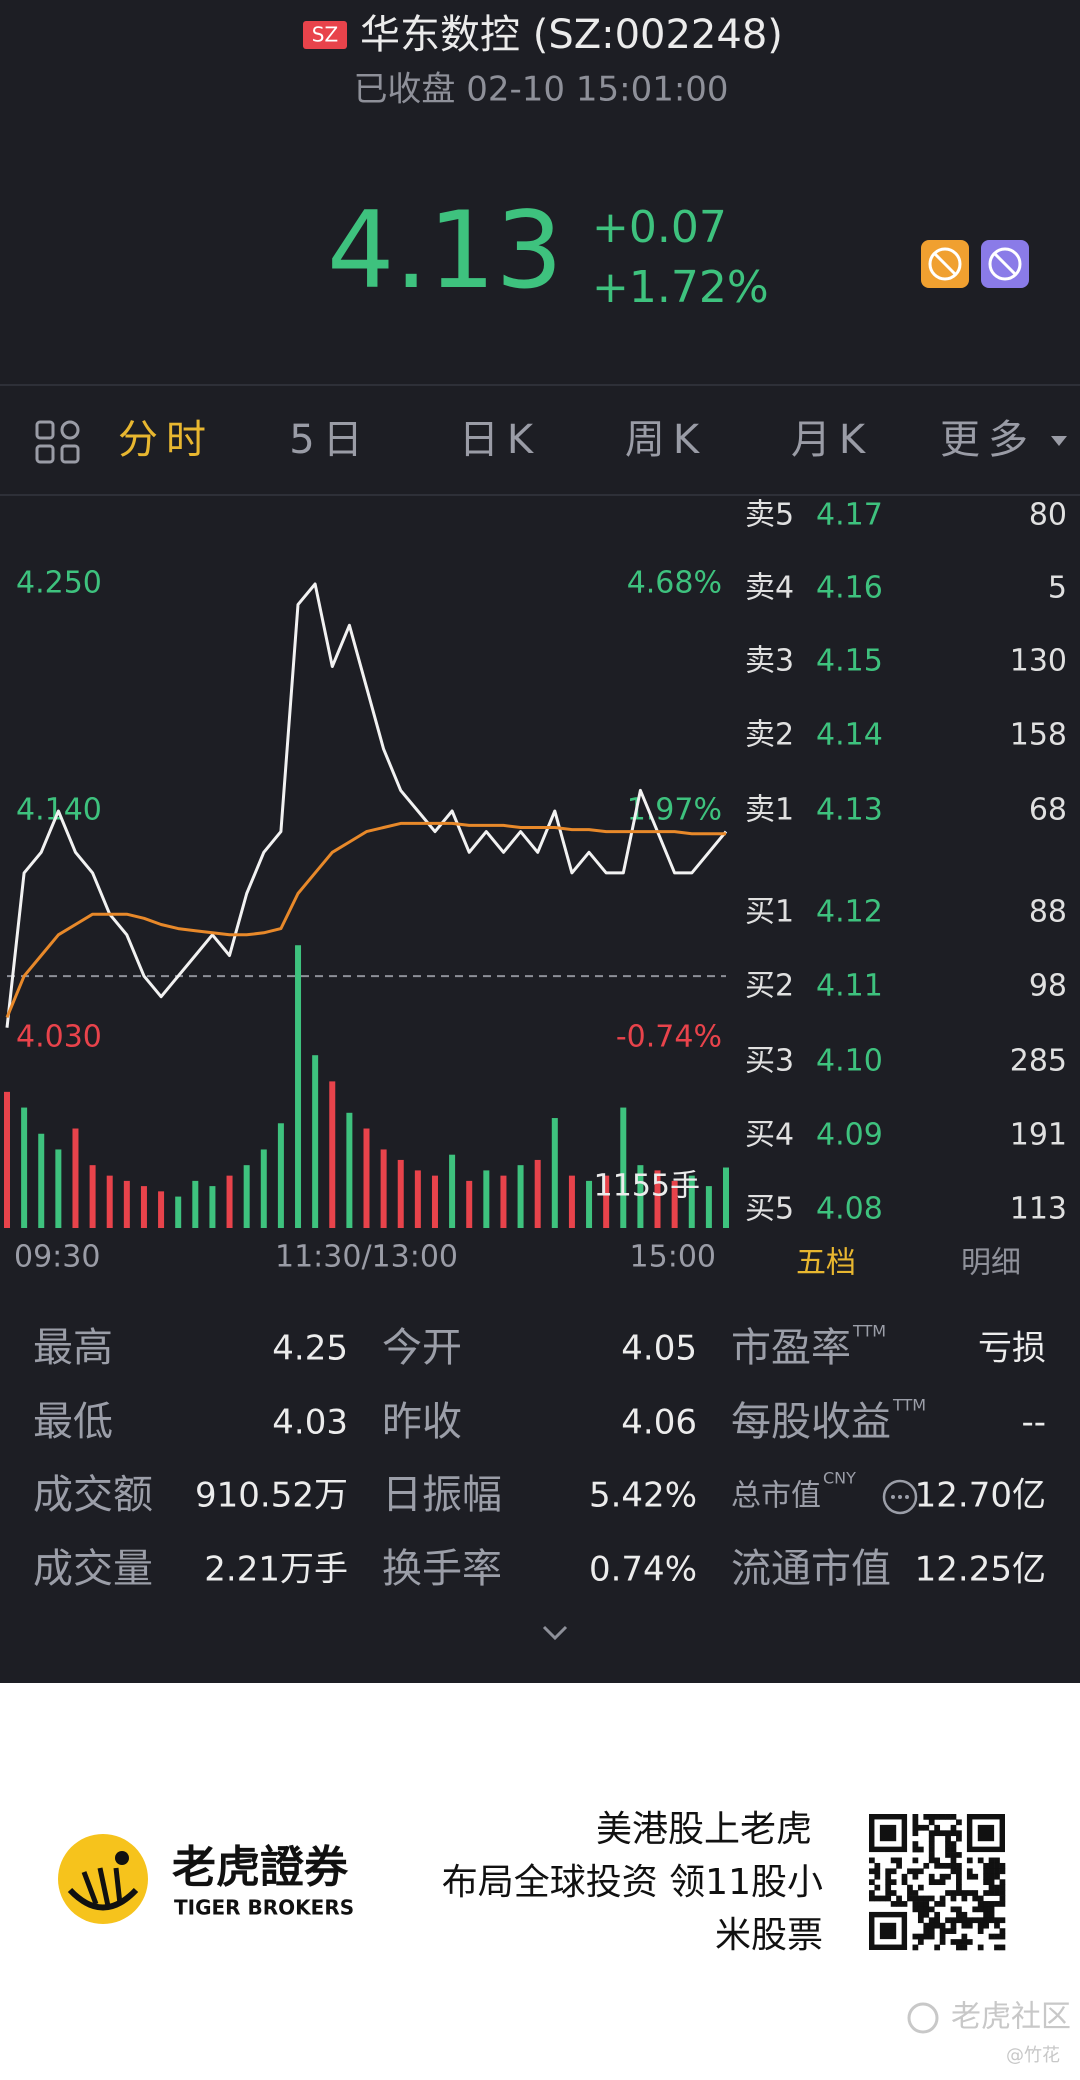 This screenshot has width=1080, height=2080. Describe the element at coordinates (1059, 441) in the screenshot. I see `dropdown-arrow` at that location.